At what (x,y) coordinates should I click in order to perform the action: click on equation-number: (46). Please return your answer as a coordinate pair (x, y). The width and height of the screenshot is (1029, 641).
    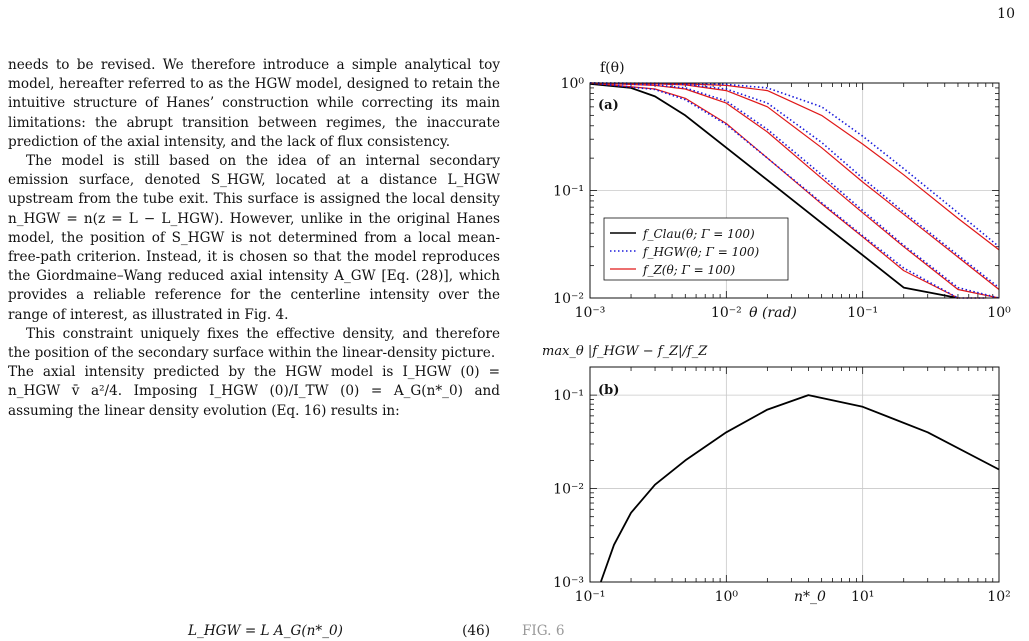
    Looking at the image, I should click on (476, 631).